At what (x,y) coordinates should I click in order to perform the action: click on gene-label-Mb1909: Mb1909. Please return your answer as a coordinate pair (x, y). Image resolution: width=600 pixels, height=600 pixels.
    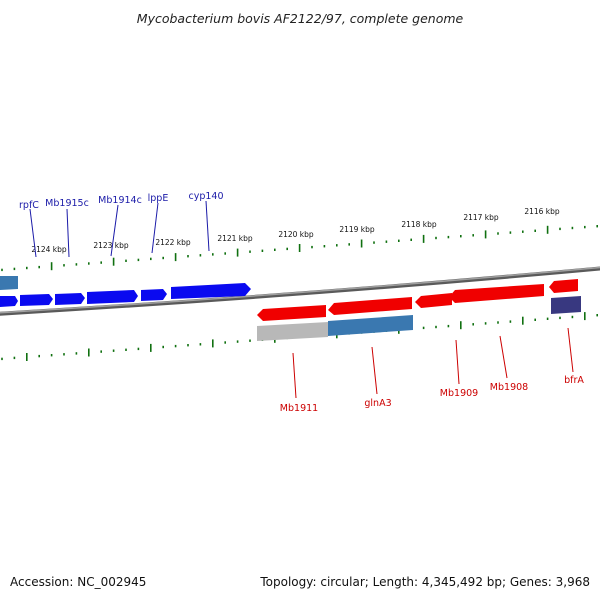
    Looking at the image, I should click on (459, 393).